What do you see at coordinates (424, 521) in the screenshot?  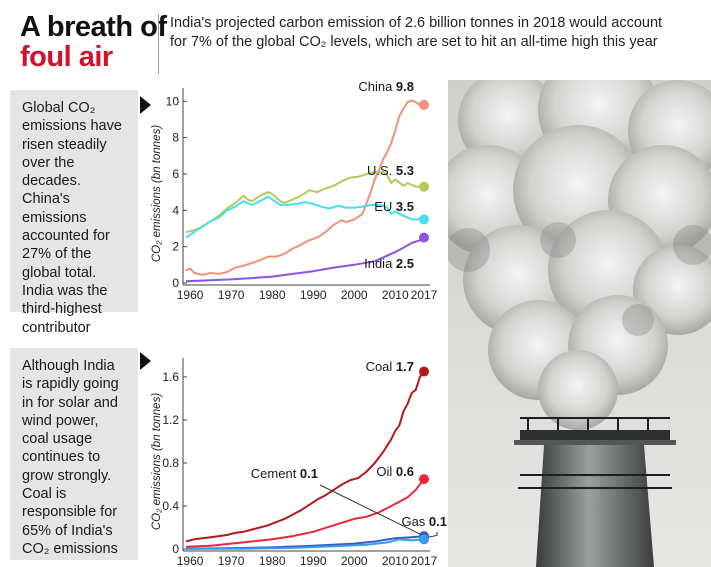 I see `series-label: Gas 0.1` at bounding box center [424, 521].